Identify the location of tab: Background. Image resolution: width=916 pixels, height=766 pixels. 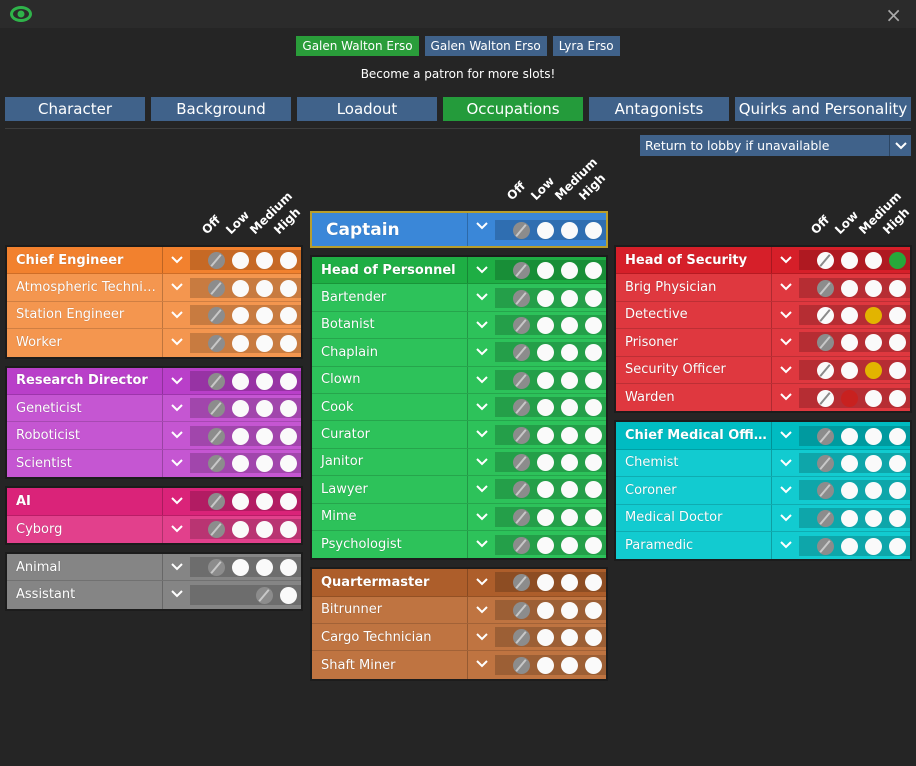
(221, 109).